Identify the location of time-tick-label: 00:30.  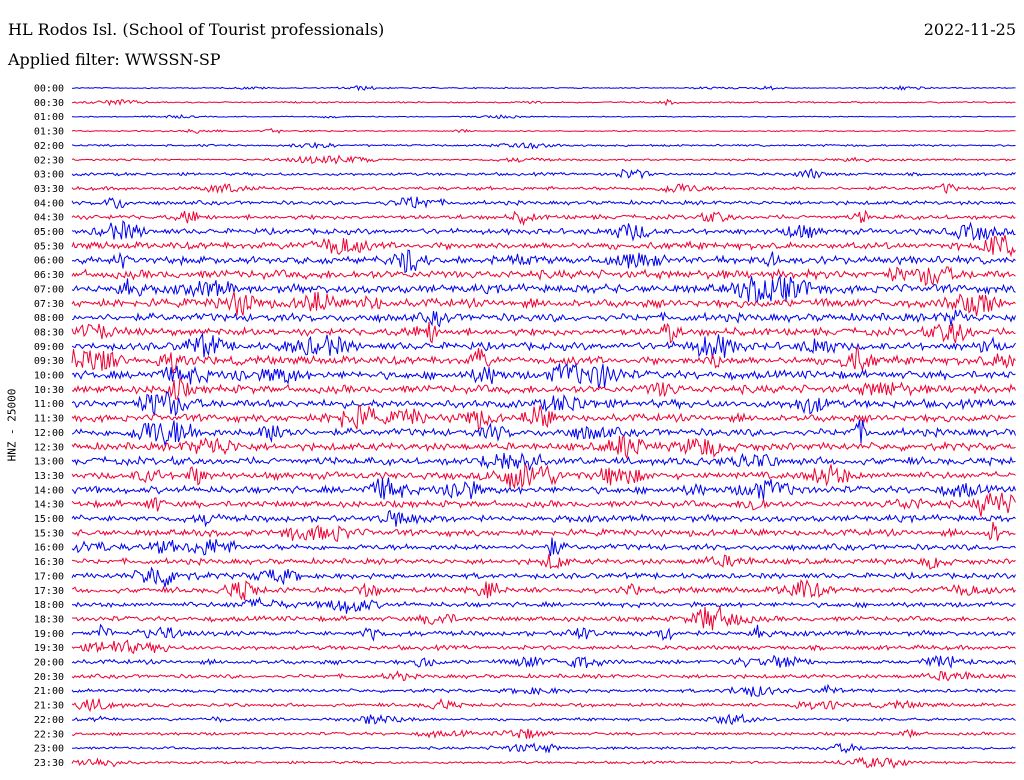
(49, 103).